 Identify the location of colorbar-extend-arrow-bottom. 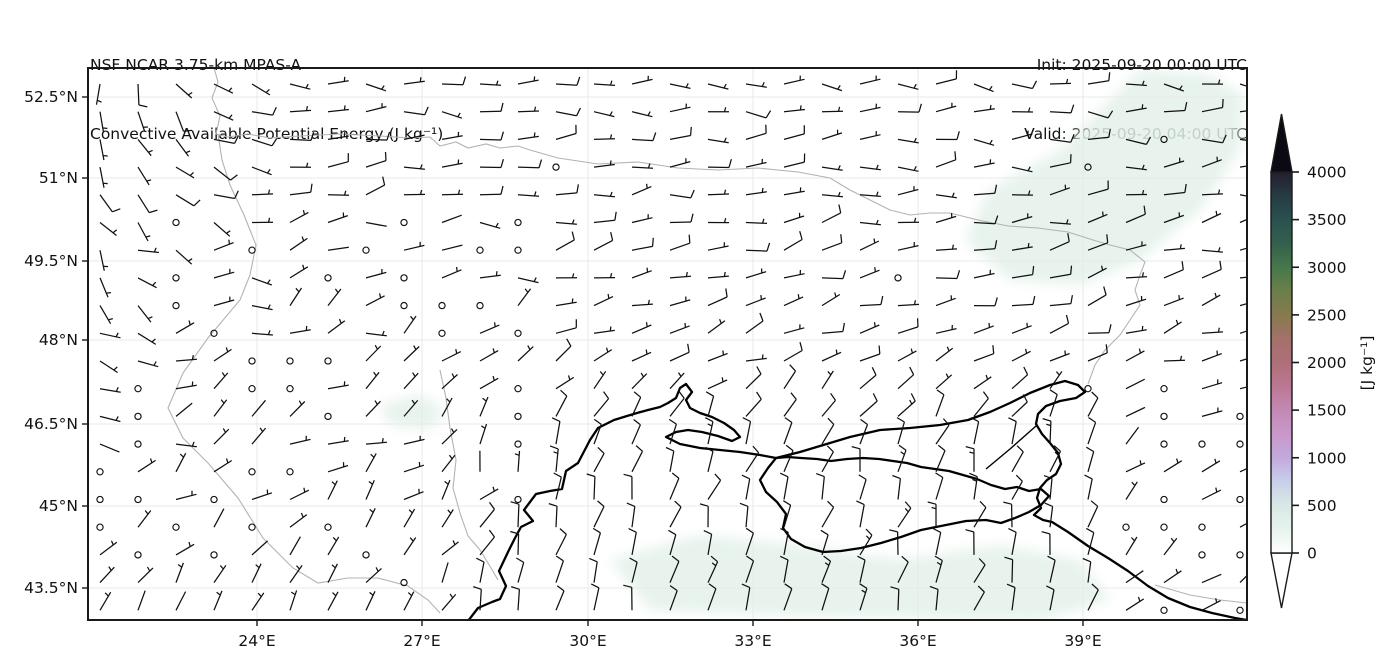
(1281, 580).